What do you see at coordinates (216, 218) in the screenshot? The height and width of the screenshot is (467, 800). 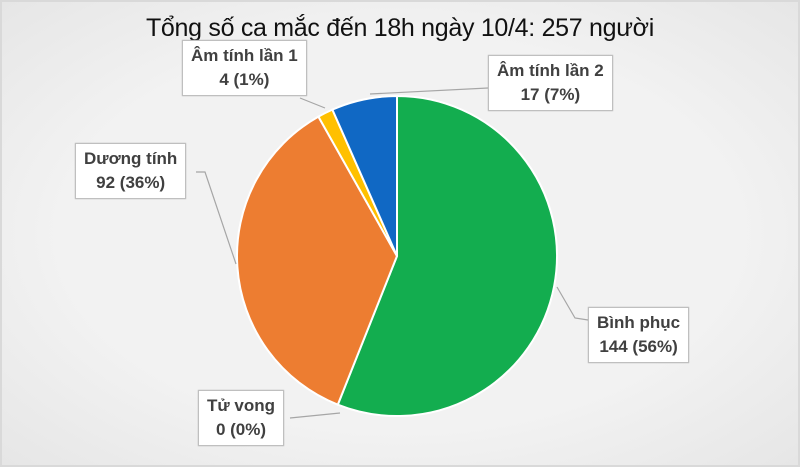 I see `leader-line-duong-tinh` at bounding box center [216, 218].